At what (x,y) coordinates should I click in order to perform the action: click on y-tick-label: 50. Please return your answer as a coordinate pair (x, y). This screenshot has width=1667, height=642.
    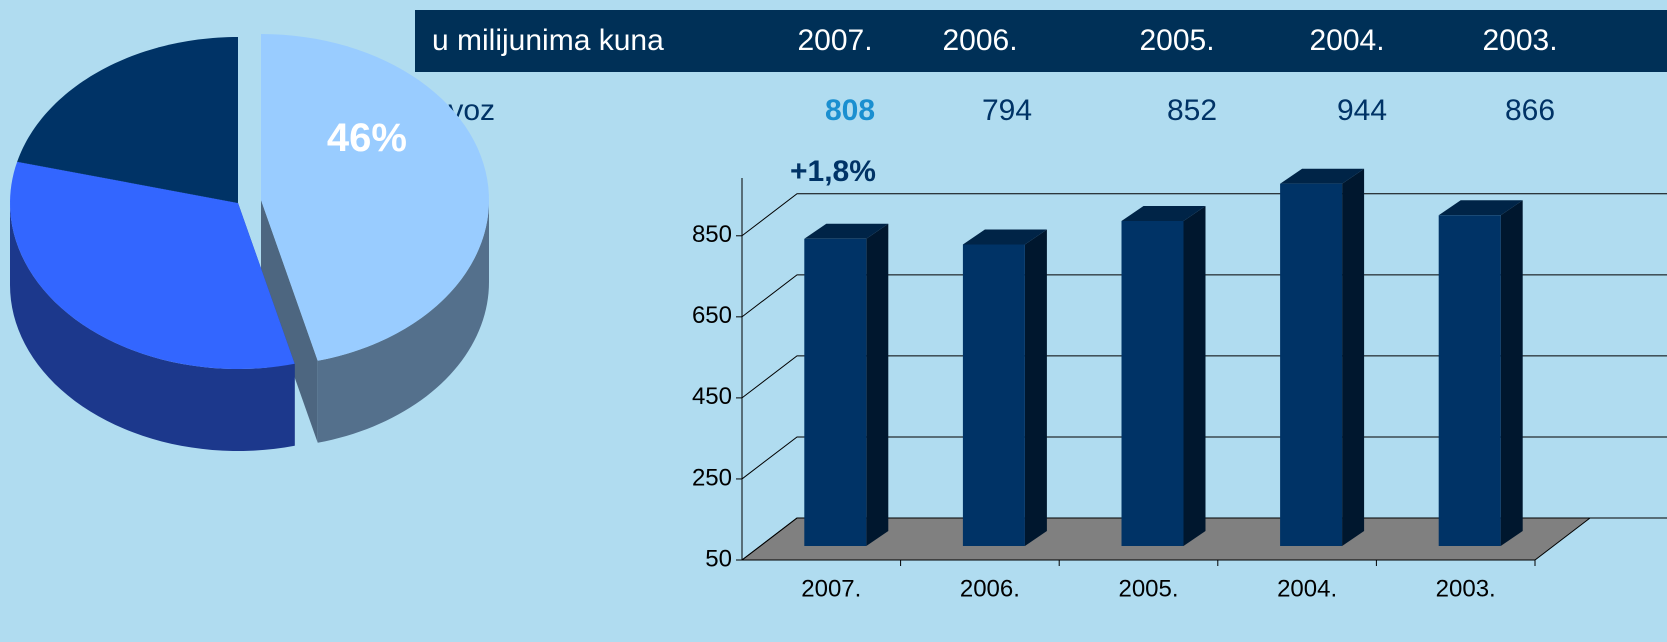
    Looking at the image, I should click on (718, 558).